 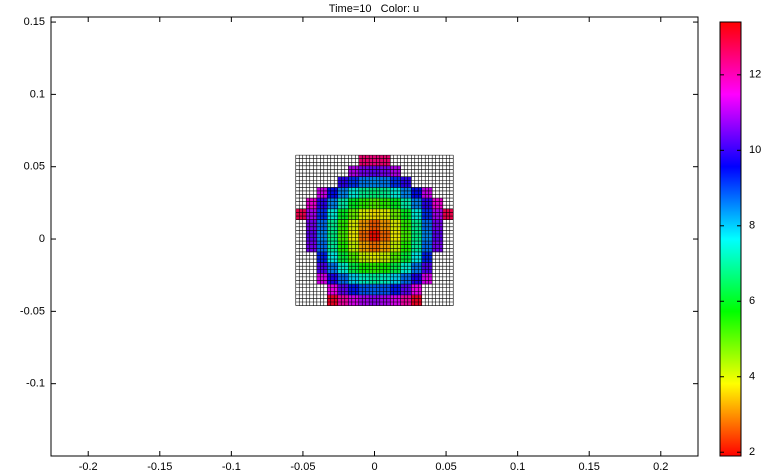 What do you see at coordinates (755, 150) in the screenshot?
I see `colorbar-tick-label: 10` at bounding box center [755, 150].